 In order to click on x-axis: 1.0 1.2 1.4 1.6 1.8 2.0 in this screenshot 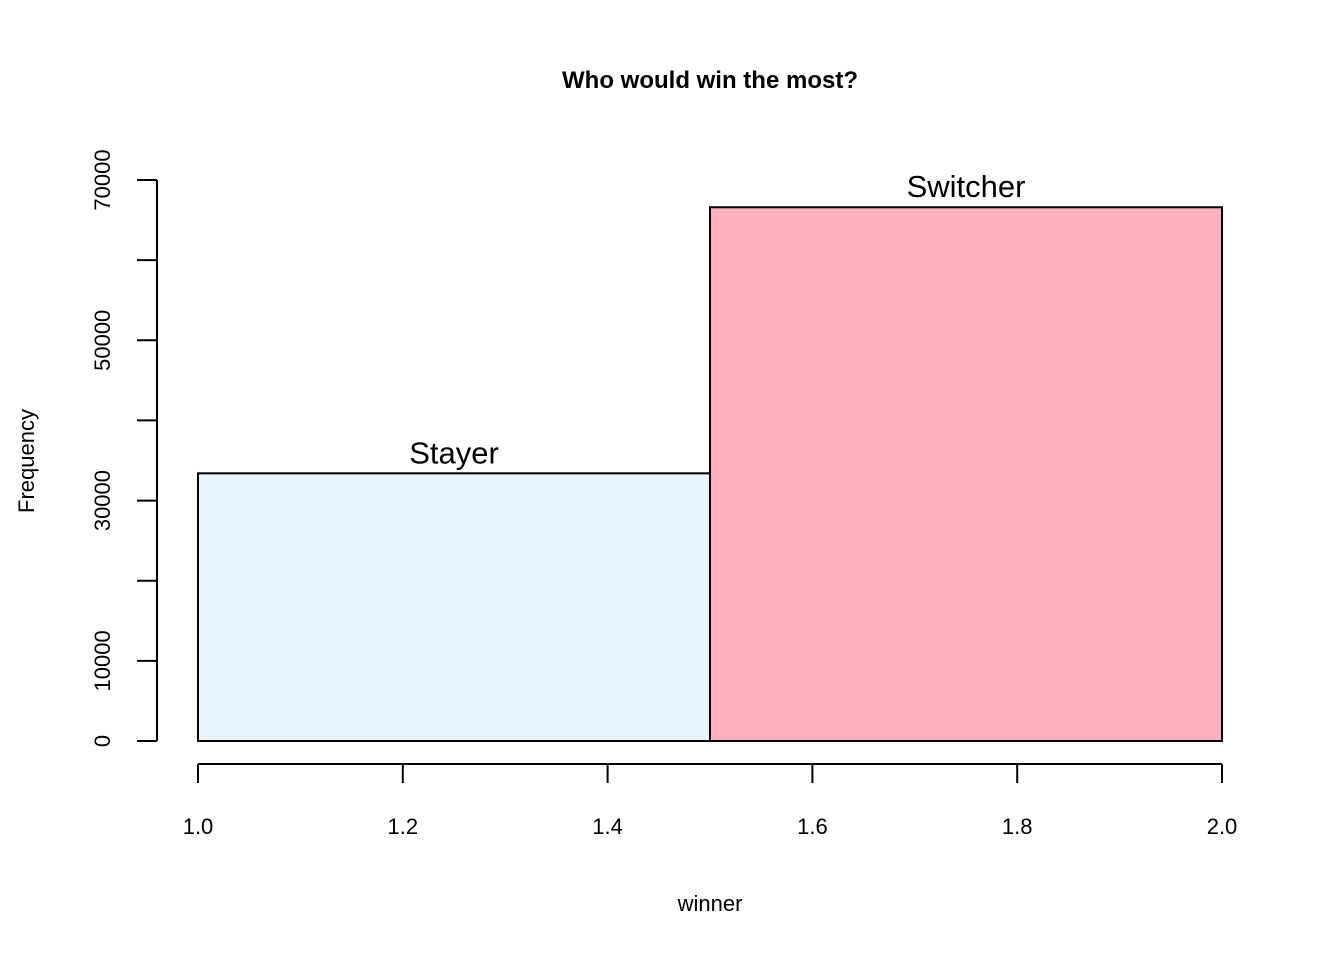, I will do `click(710, 801)`.